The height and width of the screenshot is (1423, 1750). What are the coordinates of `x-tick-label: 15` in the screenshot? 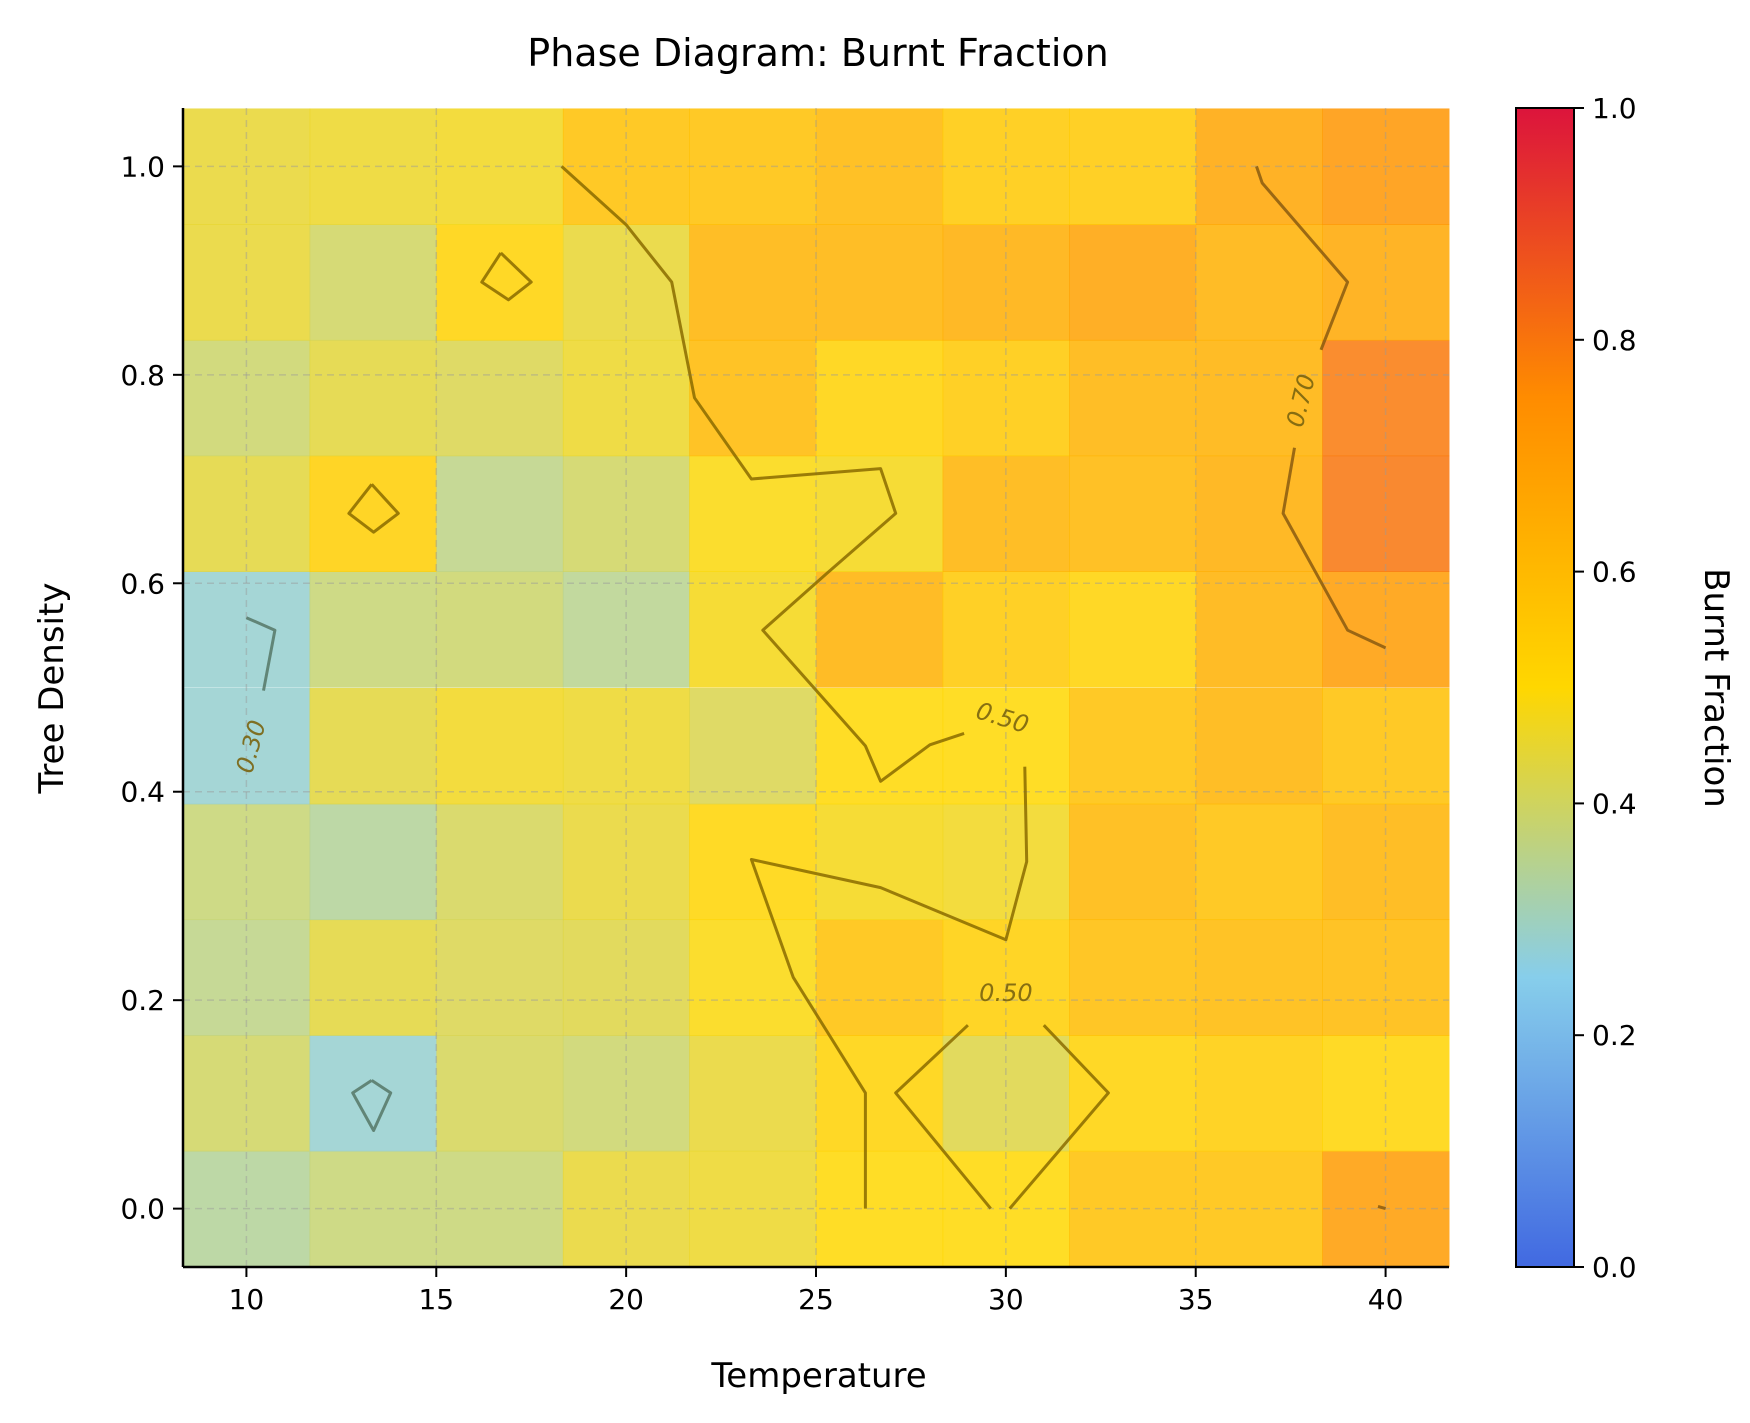 It's located at (436, 1299).